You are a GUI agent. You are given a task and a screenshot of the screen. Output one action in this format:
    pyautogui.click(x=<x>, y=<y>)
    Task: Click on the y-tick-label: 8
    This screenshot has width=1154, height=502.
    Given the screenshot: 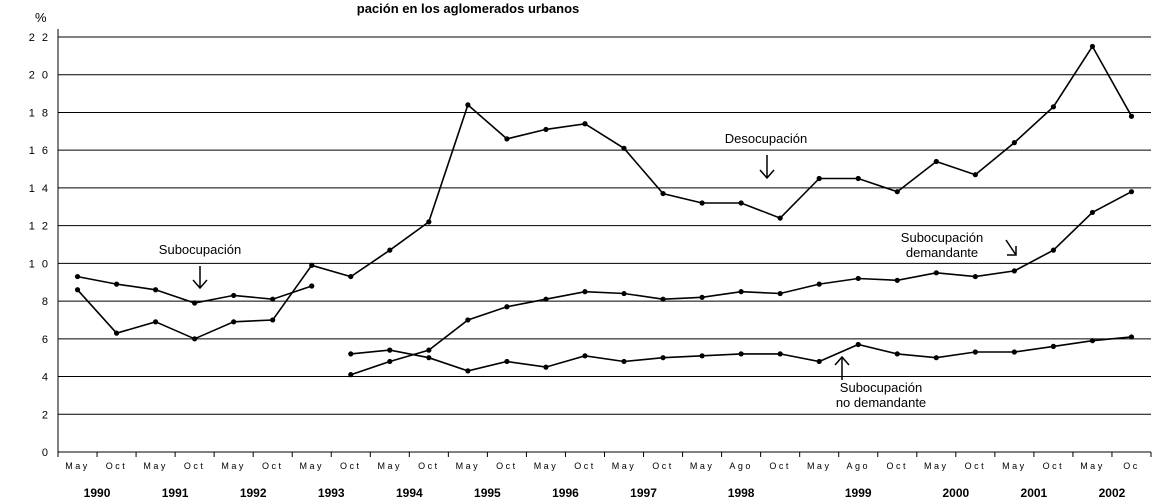 What is the action you would take?
    pyautogui.click(x=46, y=302)
    